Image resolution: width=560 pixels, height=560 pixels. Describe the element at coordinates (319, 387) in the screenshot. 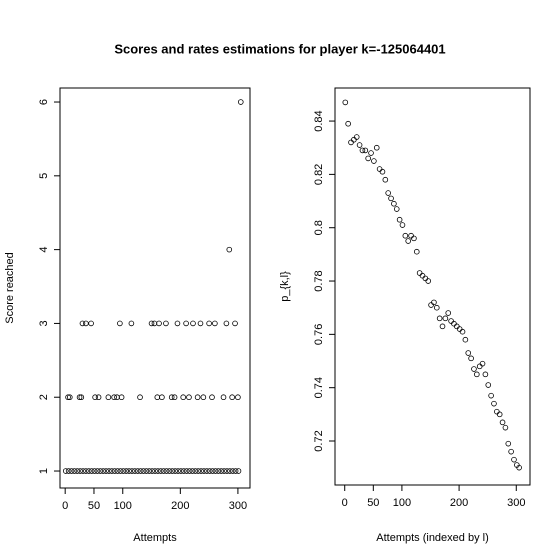

I see `y-tick-label: 0.74` at that location.